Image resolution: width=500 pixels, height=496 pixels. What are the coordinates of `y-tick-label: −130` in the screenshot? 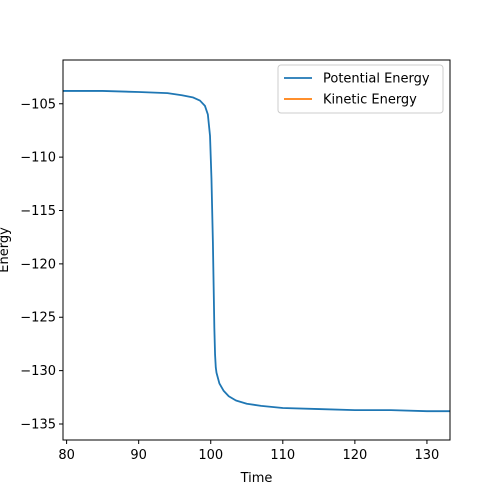 It's located at (38, 371).